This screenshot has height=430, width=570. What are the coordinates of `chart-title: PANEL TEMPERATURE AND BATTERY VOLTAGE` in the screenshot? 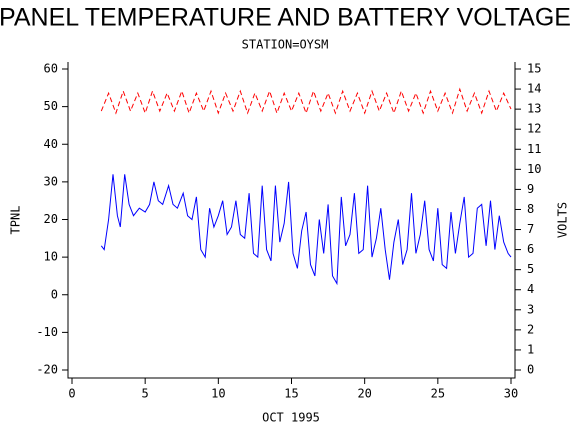 It's located at (285, 18).